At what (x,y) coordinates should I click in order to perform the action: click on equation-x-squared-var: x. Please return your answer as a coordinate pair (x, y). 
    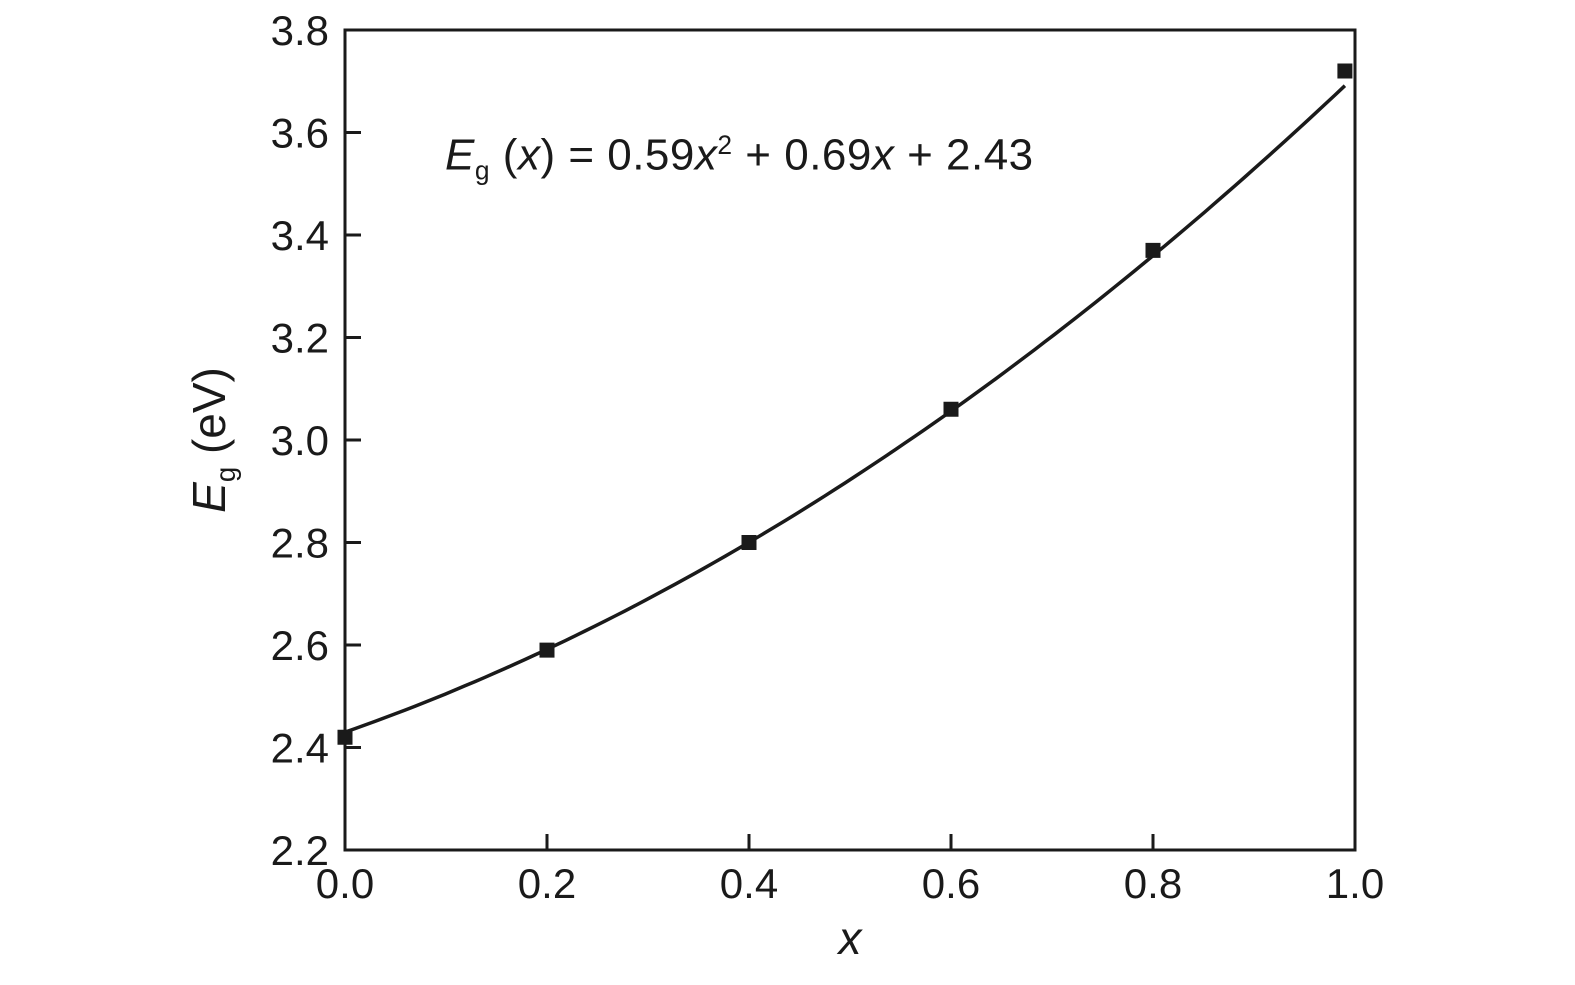
    Looking at the image, I should click on (706, 155).